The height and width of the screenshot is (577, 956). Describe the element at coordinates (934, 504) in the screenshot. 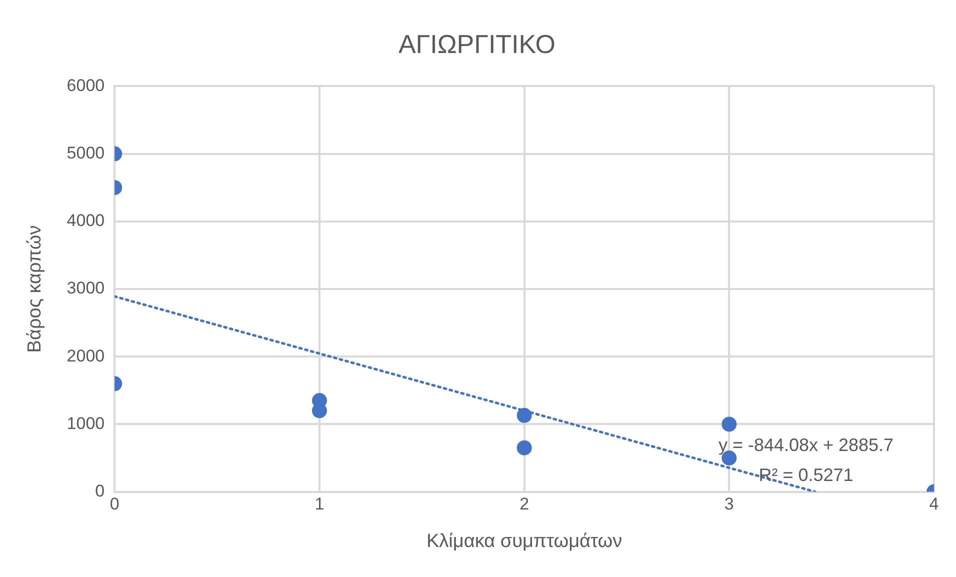

I see `x-tick-label: 4` at that location.